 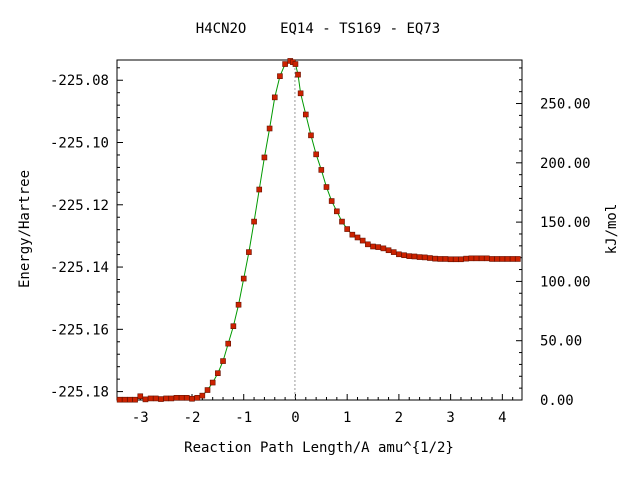 I want to click on y2-tick-label: 250.00, so click(x=565, y=105).